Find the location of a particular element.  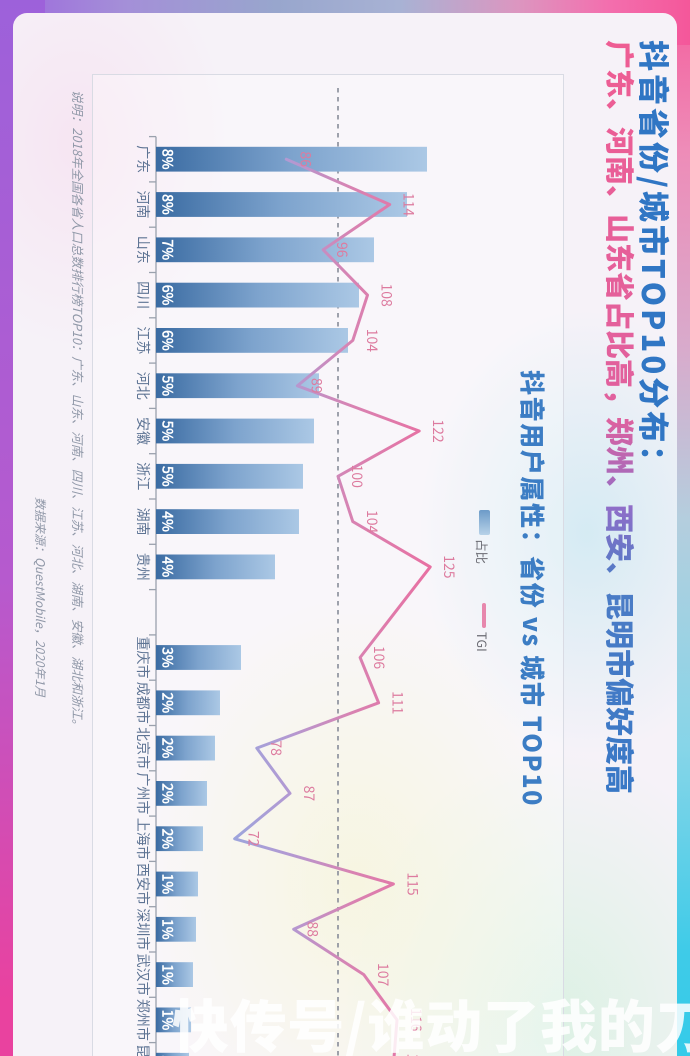

svg-text: 78 is located at coordinates (276, 748).